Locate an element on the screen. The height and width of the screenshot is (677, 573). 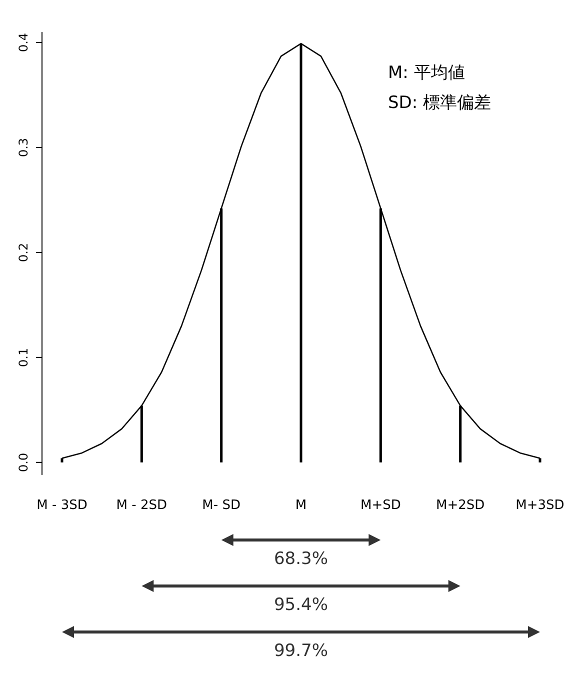
y-tick-label: 0.2 is located at coordinates (23, 252).